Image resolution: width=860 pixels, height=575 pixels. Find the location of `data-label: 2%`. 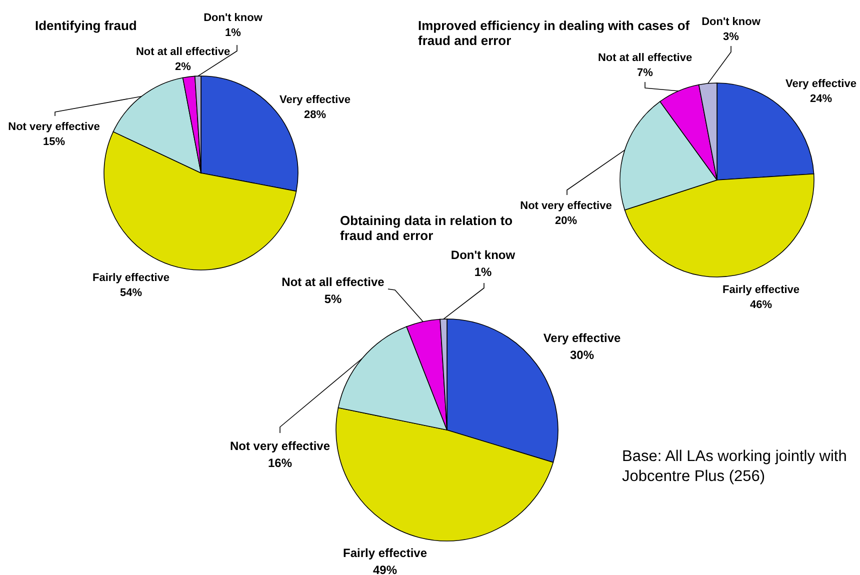

data-label: 2% is located at coordinates (183, 67).